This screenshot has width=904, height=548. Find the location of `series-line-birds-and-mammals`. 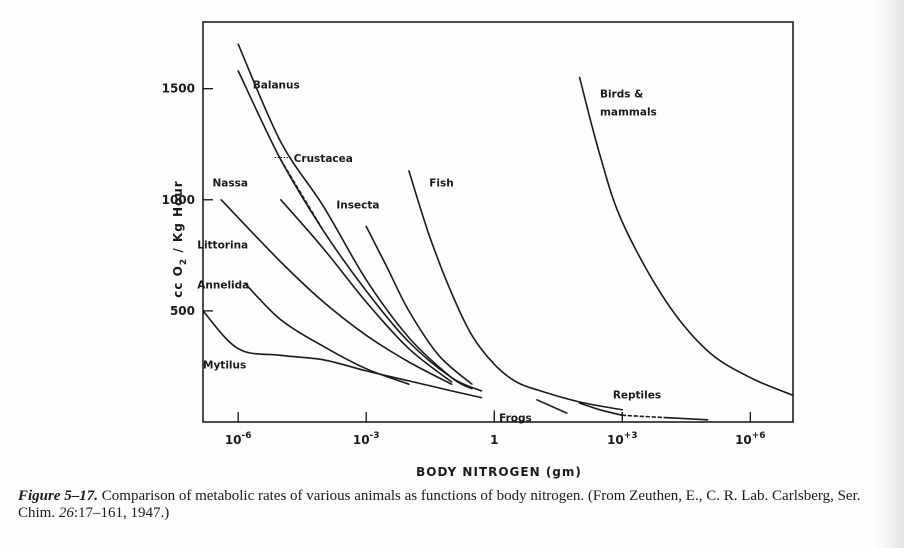

series-line-birds-and-mammals is located at coordinates (685, 236).